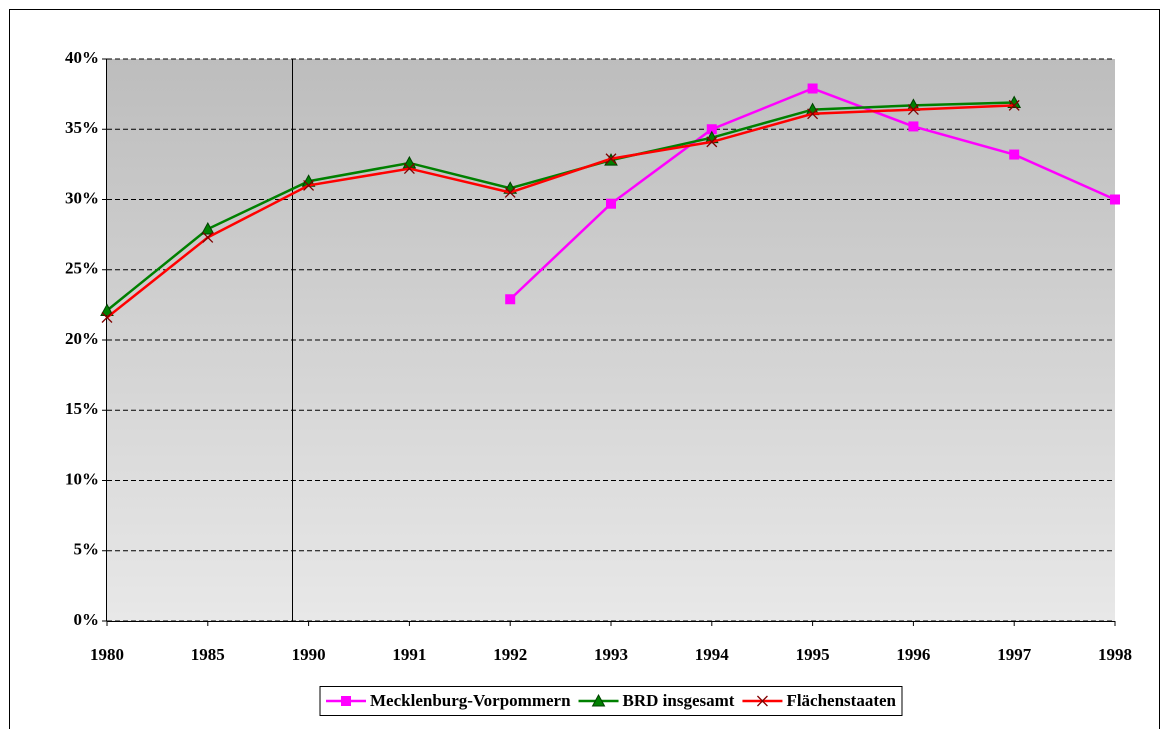 Image resolution: width=1162 pixels, height=729 pixels. I want to click on x-tick-label: 1990, so click(309, 654).